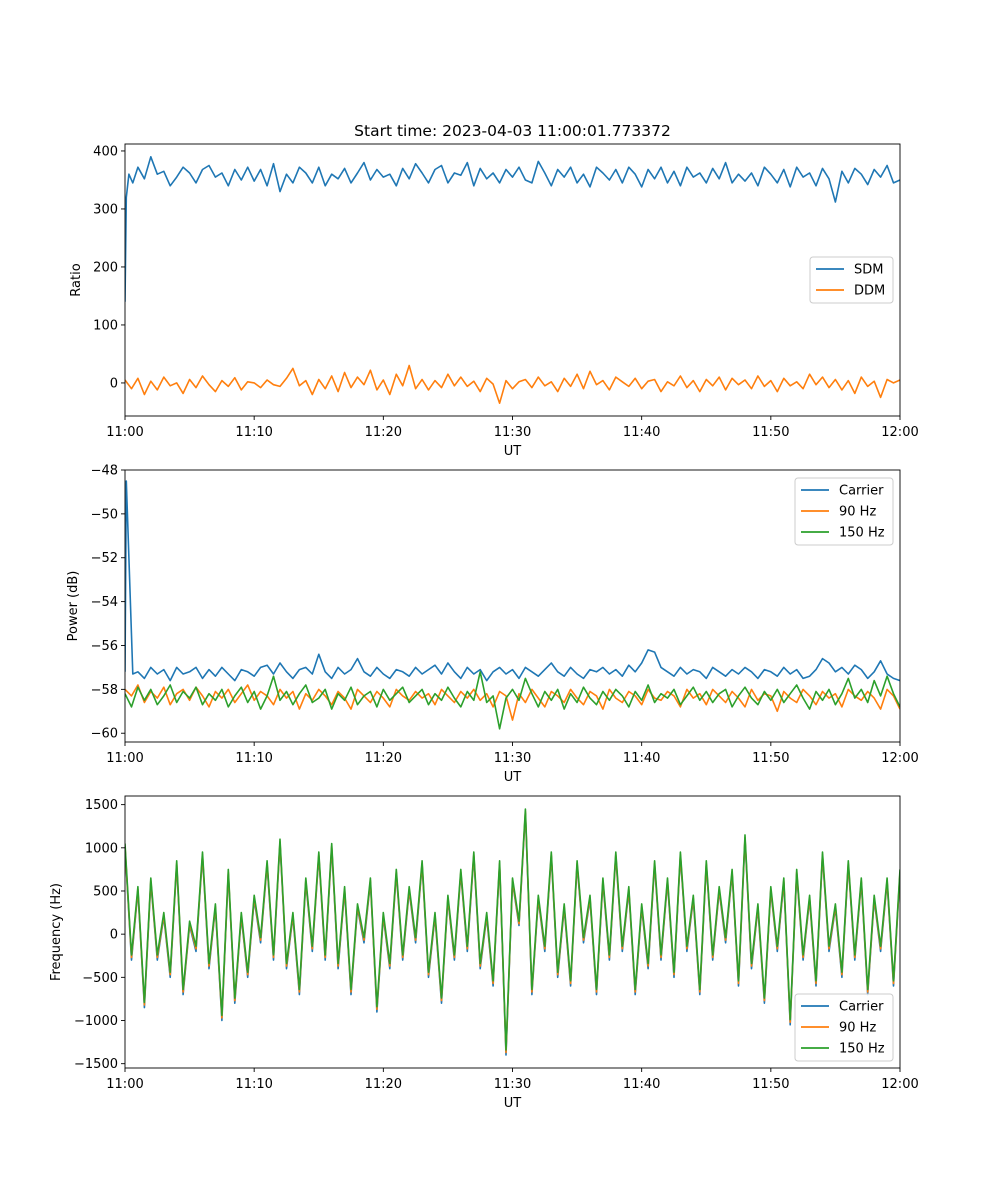 This screenshot has height=1200, width=1000. Describe the element at coordinates (96, 1021) in the screenshot. I see `y-tick-label: −1000` at that location.